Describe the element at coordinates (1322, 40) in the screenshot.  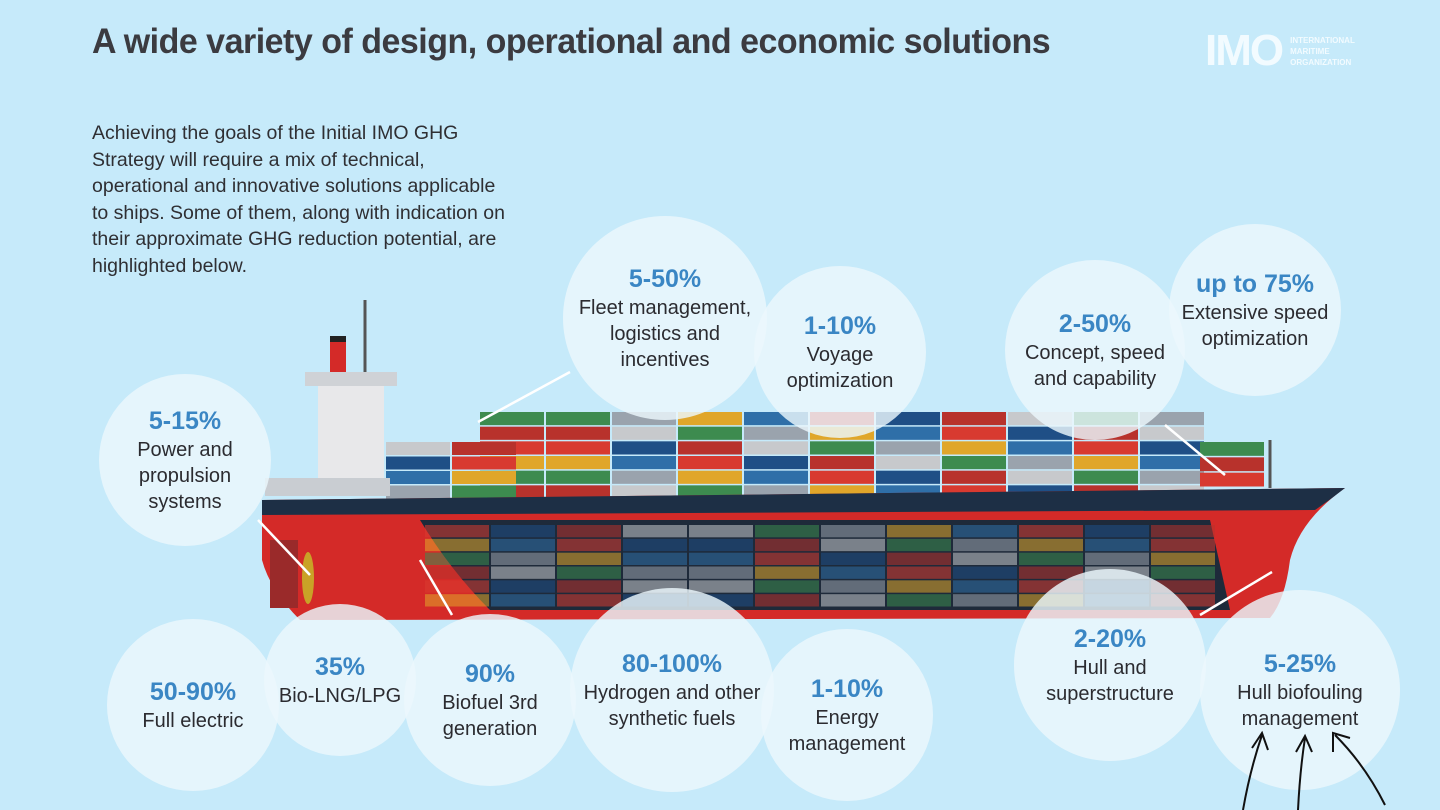
I see `logo-line: INTERNATIONAL` at that location.